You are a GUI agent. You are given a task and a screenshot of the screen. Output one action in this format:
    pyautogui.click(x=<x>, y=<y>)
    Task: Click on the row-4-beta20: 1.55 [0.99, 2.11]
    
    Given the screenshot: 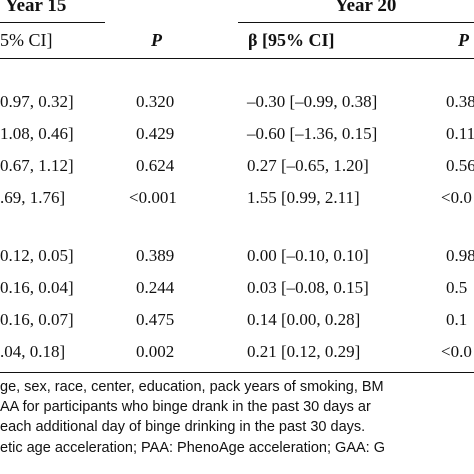 What is the action you would take?
    pyautogui.click(x=303, y=197)
    